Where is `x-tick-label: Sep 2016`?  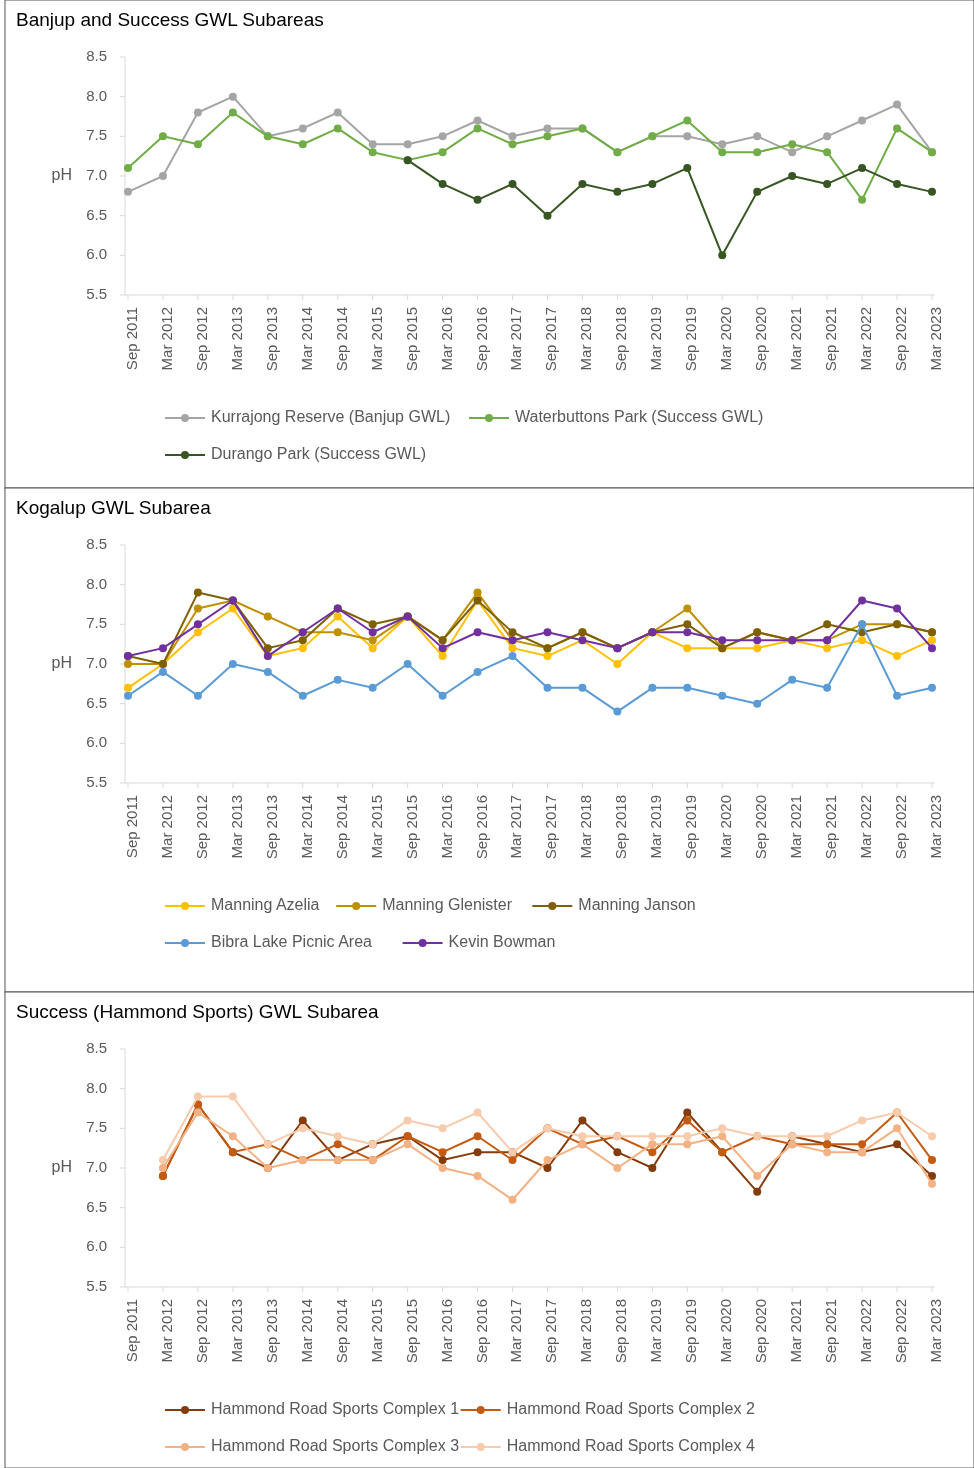 x-tick-label: Sep 2016 is located at coordinates (481, 827).